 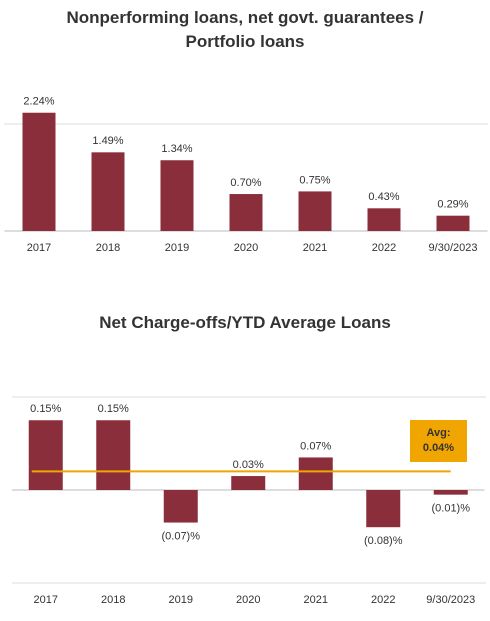 What do you see at coordinates (245, 183) in the screenshot?
I see `value-label: 0.70%` at bounding box center [245, 183].